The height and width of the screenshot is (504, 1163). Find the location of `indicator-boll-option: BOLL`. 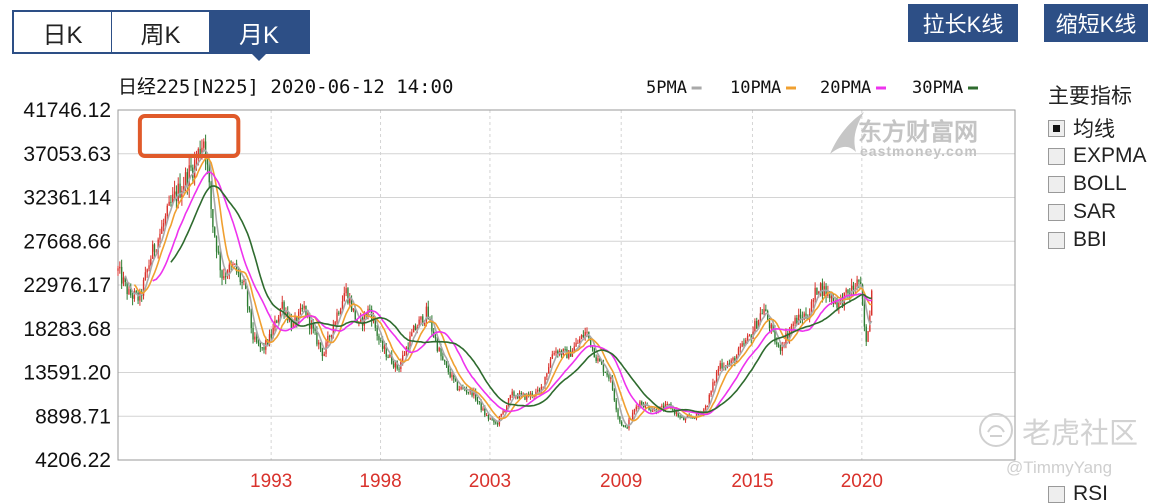

indicator-boll-option: BOLL is located at coordinates (1105, 184).